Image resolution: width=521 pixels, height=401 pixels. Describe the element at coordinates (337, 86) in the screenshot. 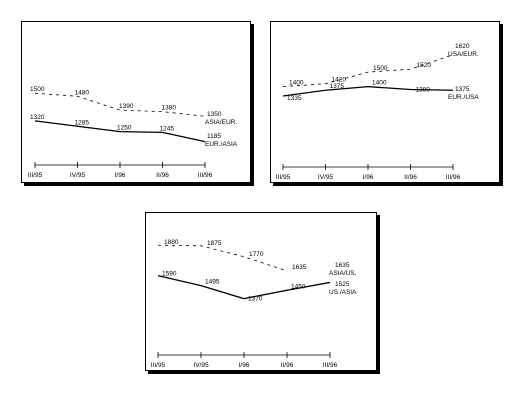

I see `data-label: 1375` at that location.